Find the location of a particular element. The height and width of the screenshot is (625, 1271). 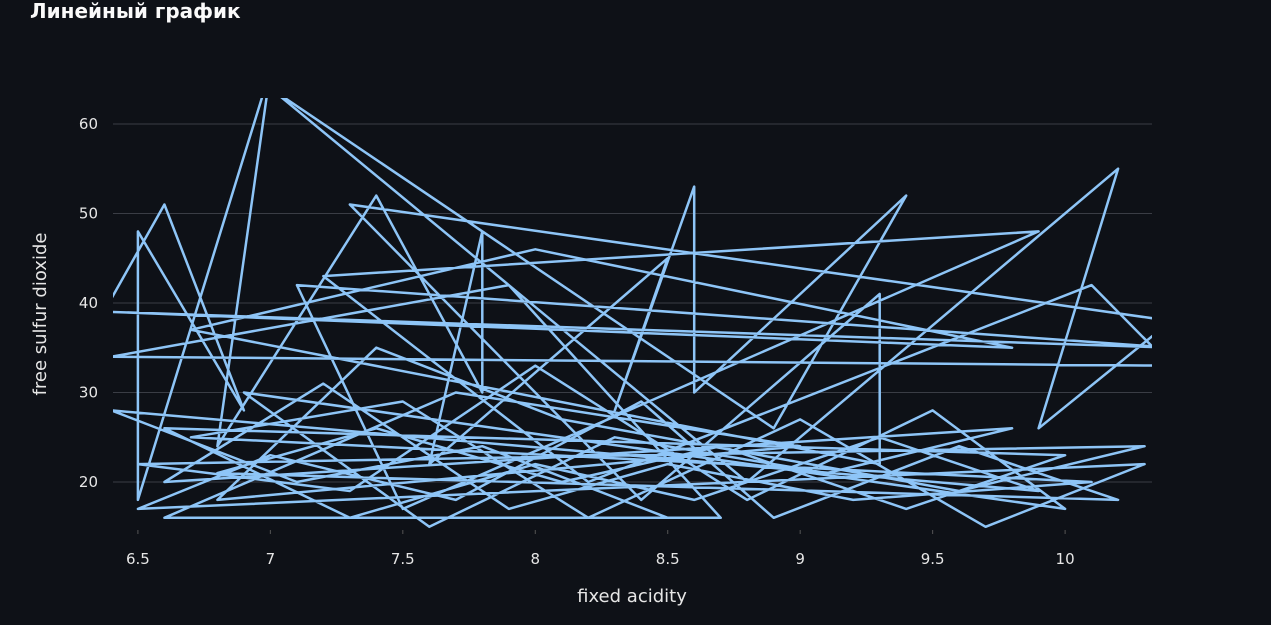

x-tick-label: 8.5 is located at coordinates (668, 559).